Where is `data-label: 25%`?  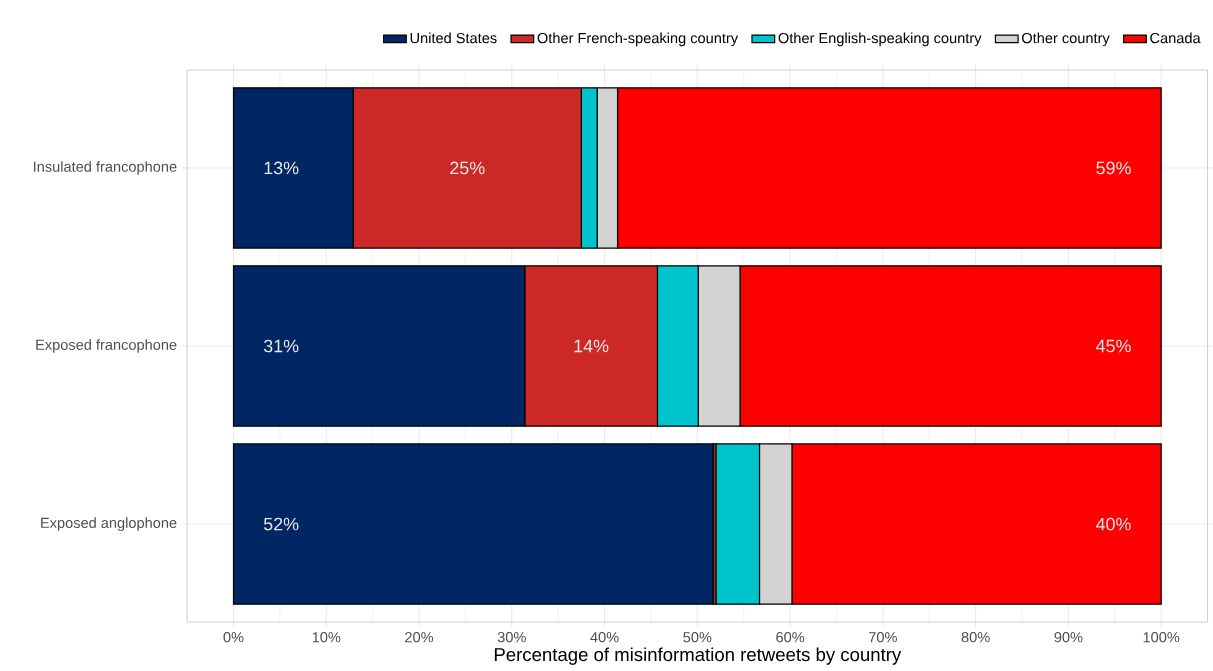
data-label: 25% is located at coordinates (467, 168).